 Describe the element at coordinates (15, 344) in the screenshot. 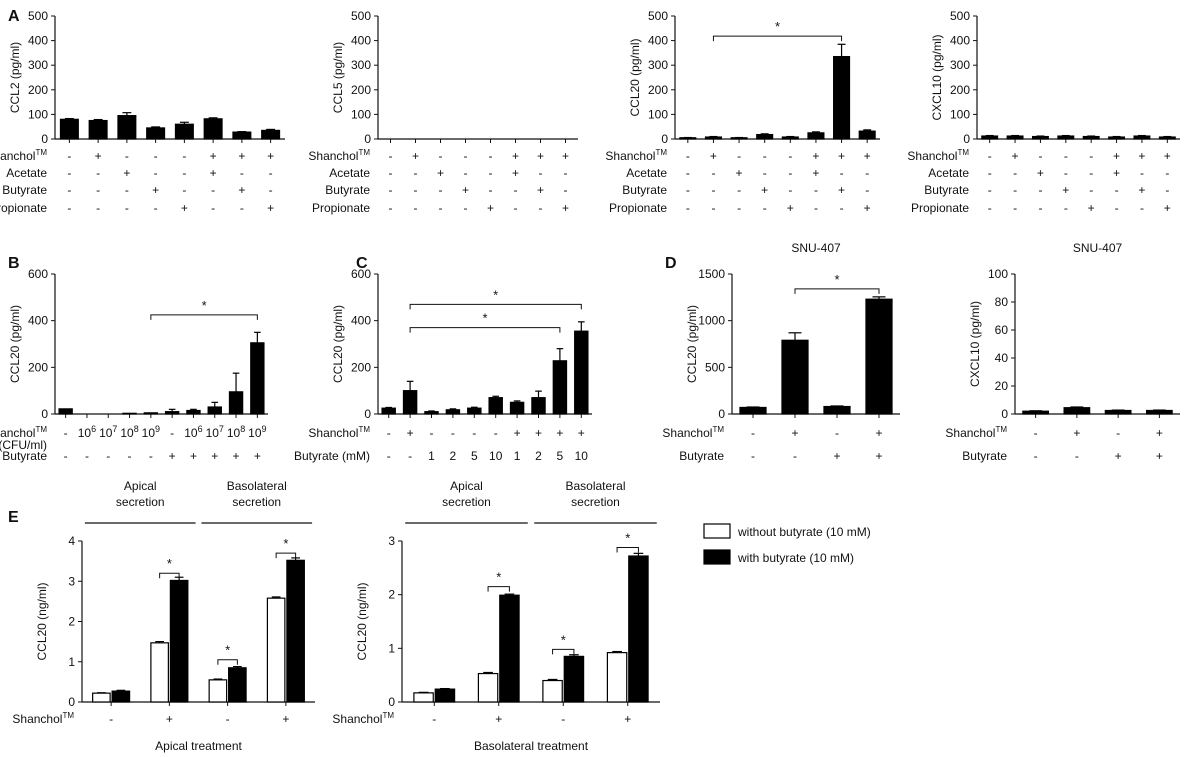

I see `y-axis-label: CCL20 (pg/ml)` at that location.